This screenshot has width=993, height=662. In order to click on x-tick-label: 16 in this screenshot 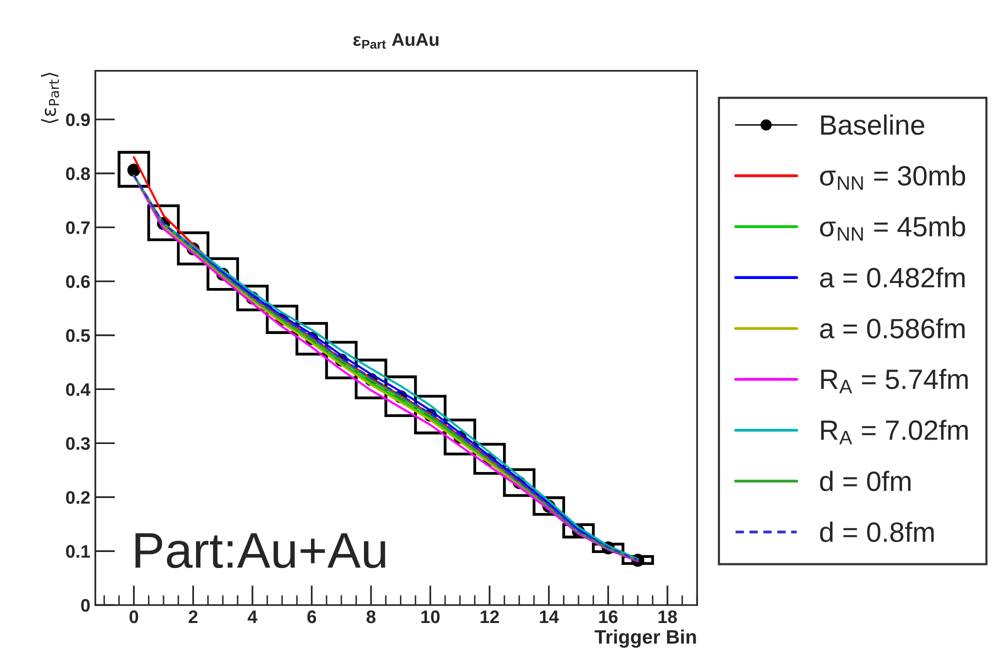, I will do `click(608, 617)`.